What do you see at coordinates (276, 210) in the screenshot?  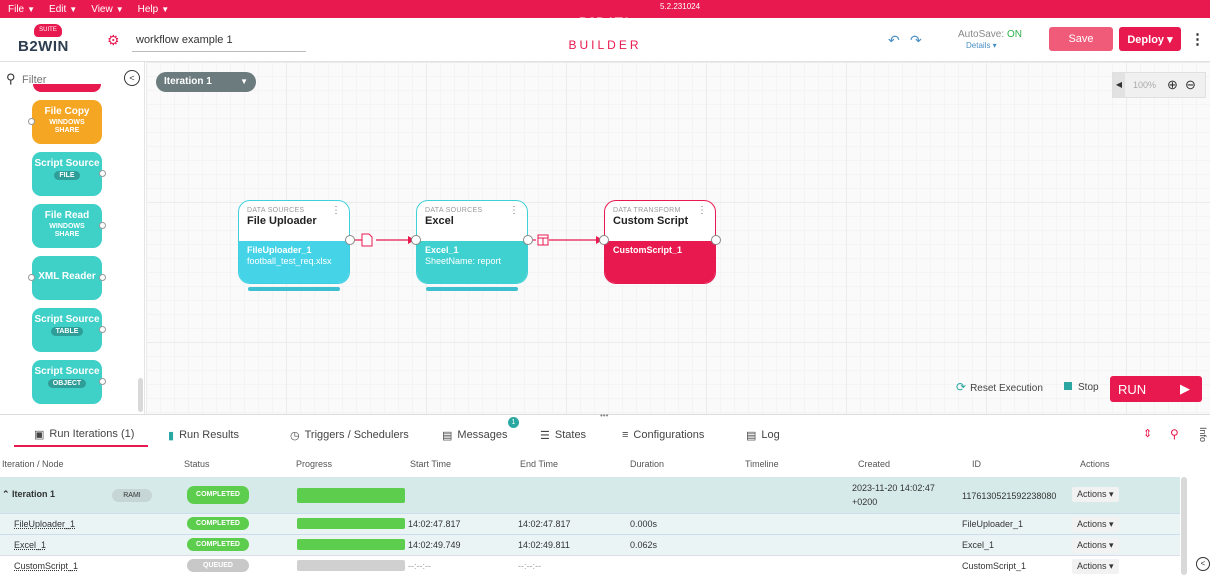 I see `node-category: DATA SOURCES` at bounding box center [276, 210].